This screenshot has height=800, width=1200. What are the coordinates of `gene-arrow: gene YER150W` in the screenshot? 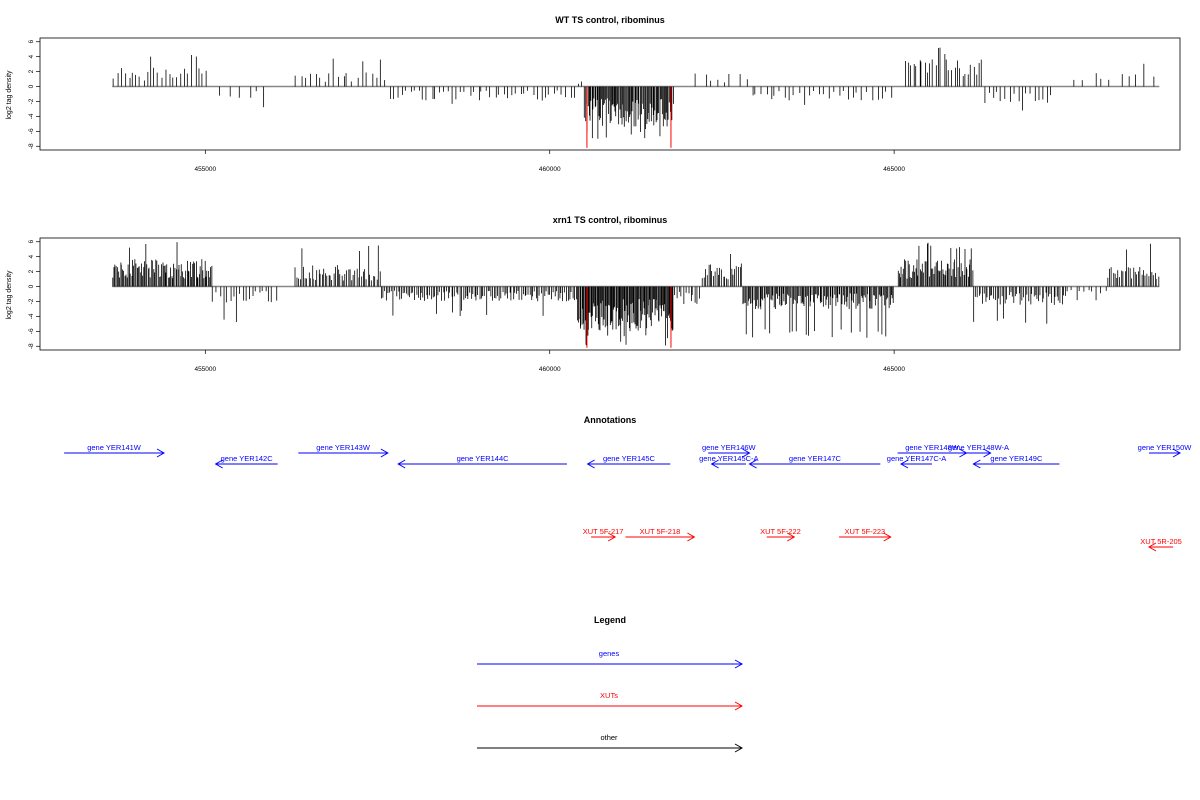 It's located at (1165, 450).